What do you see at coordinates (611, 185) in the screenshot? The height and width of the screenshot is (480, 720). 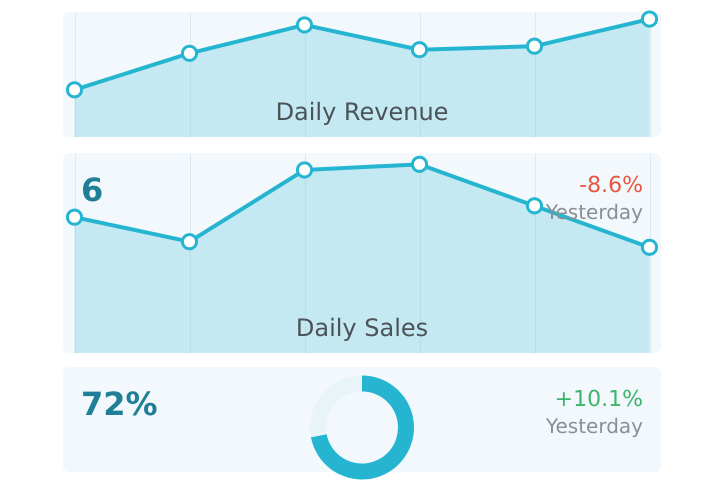 I see `annotation: -8.6%` at bounding box center [611, 185].